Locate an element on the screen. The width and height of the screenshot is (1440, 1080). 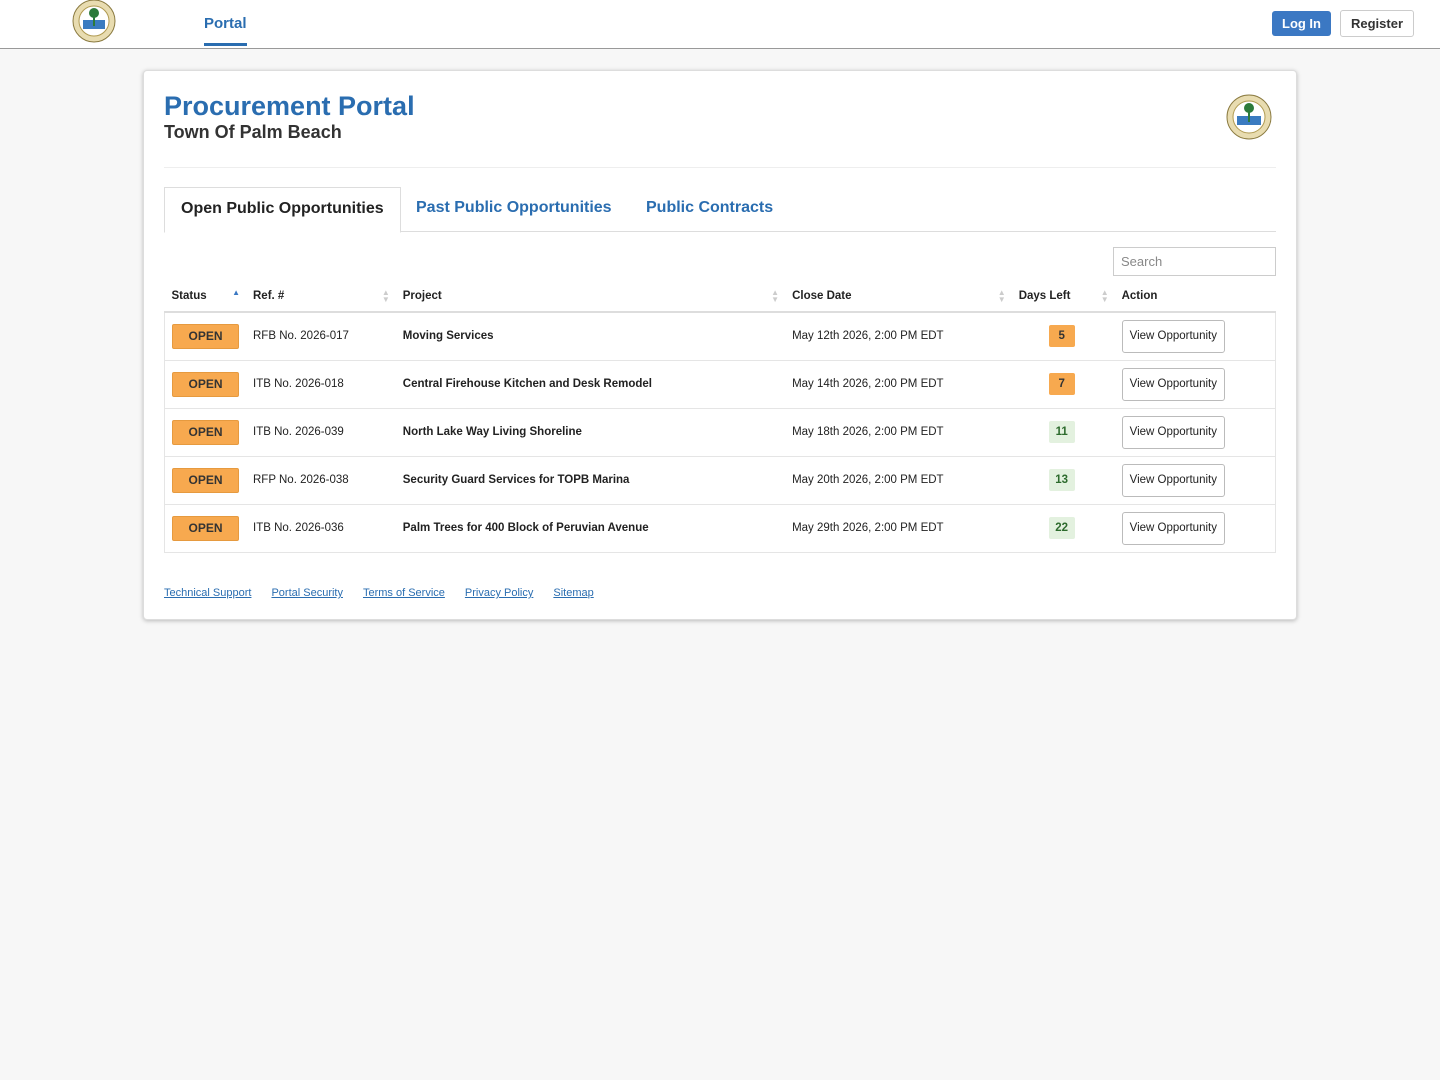
town-seal is located at coordinates (94, 22).